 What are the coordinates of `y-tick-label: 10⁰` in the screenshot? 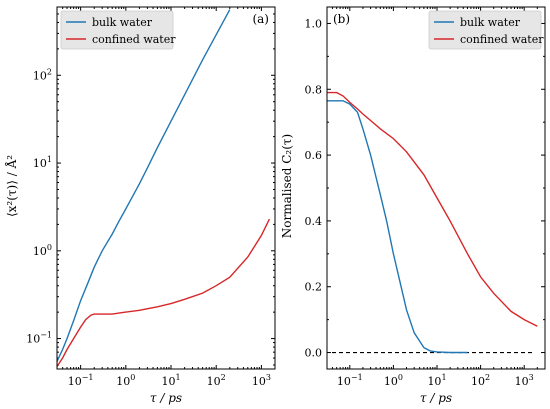 It's located at (42, 250).